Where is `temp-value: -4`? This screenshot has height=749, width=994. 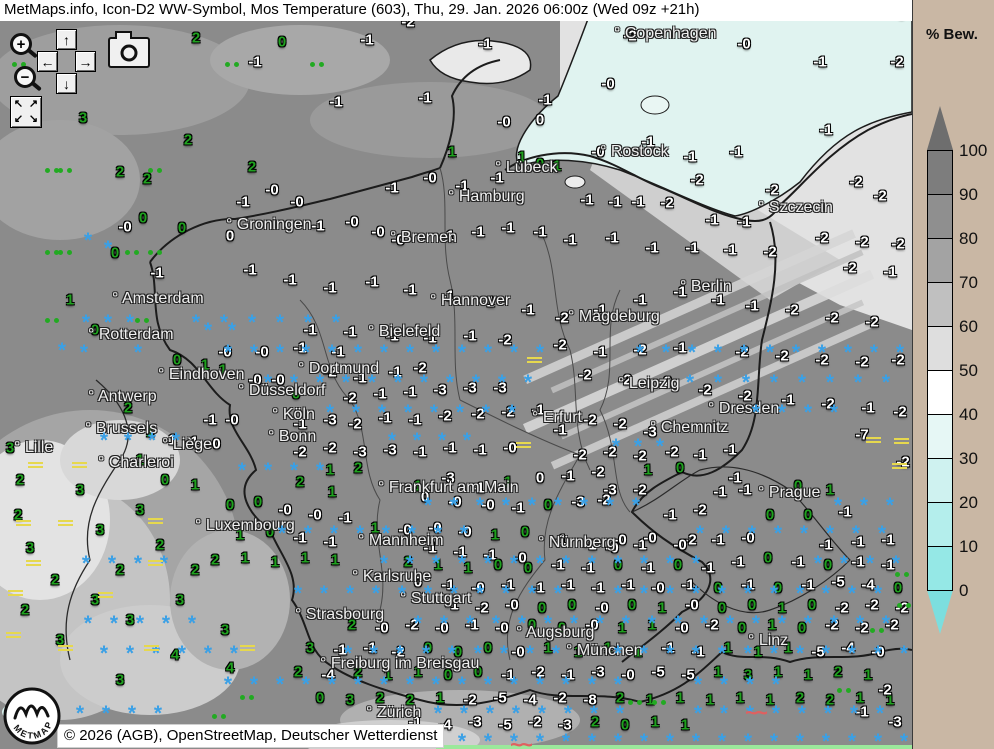 temp-value: -4 is located at coordinates (530, 700).